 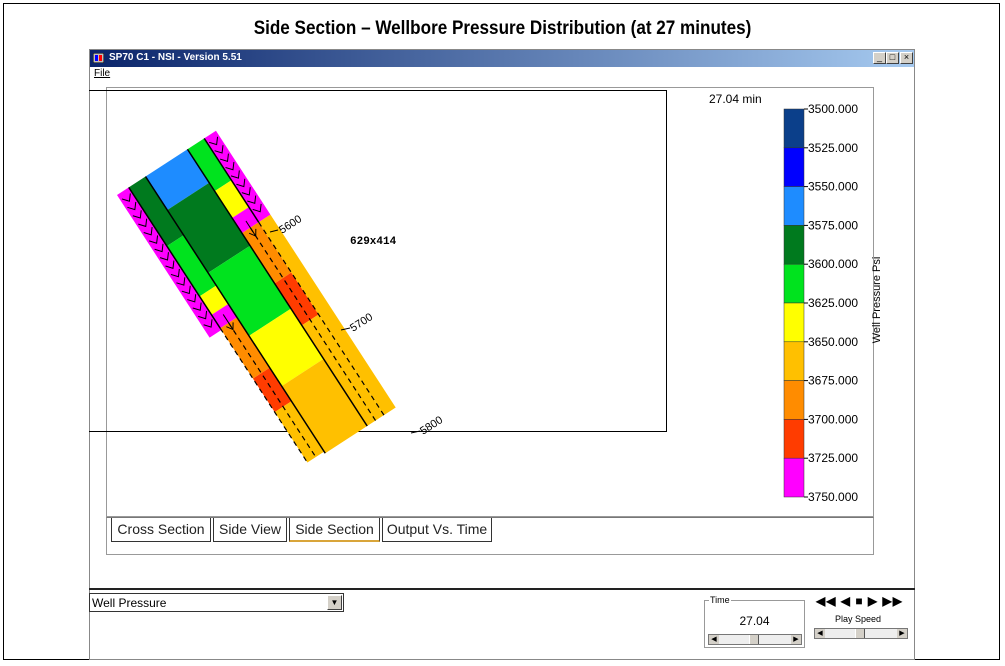 I want to click on time-value: 27.04, so click(x=754, y=621).